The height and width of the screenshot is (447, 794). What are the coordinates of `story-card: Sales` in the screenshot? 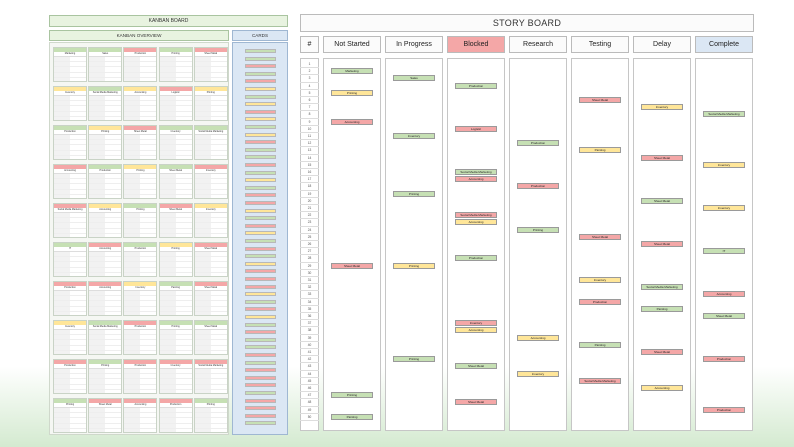 It's located at (414, 78).